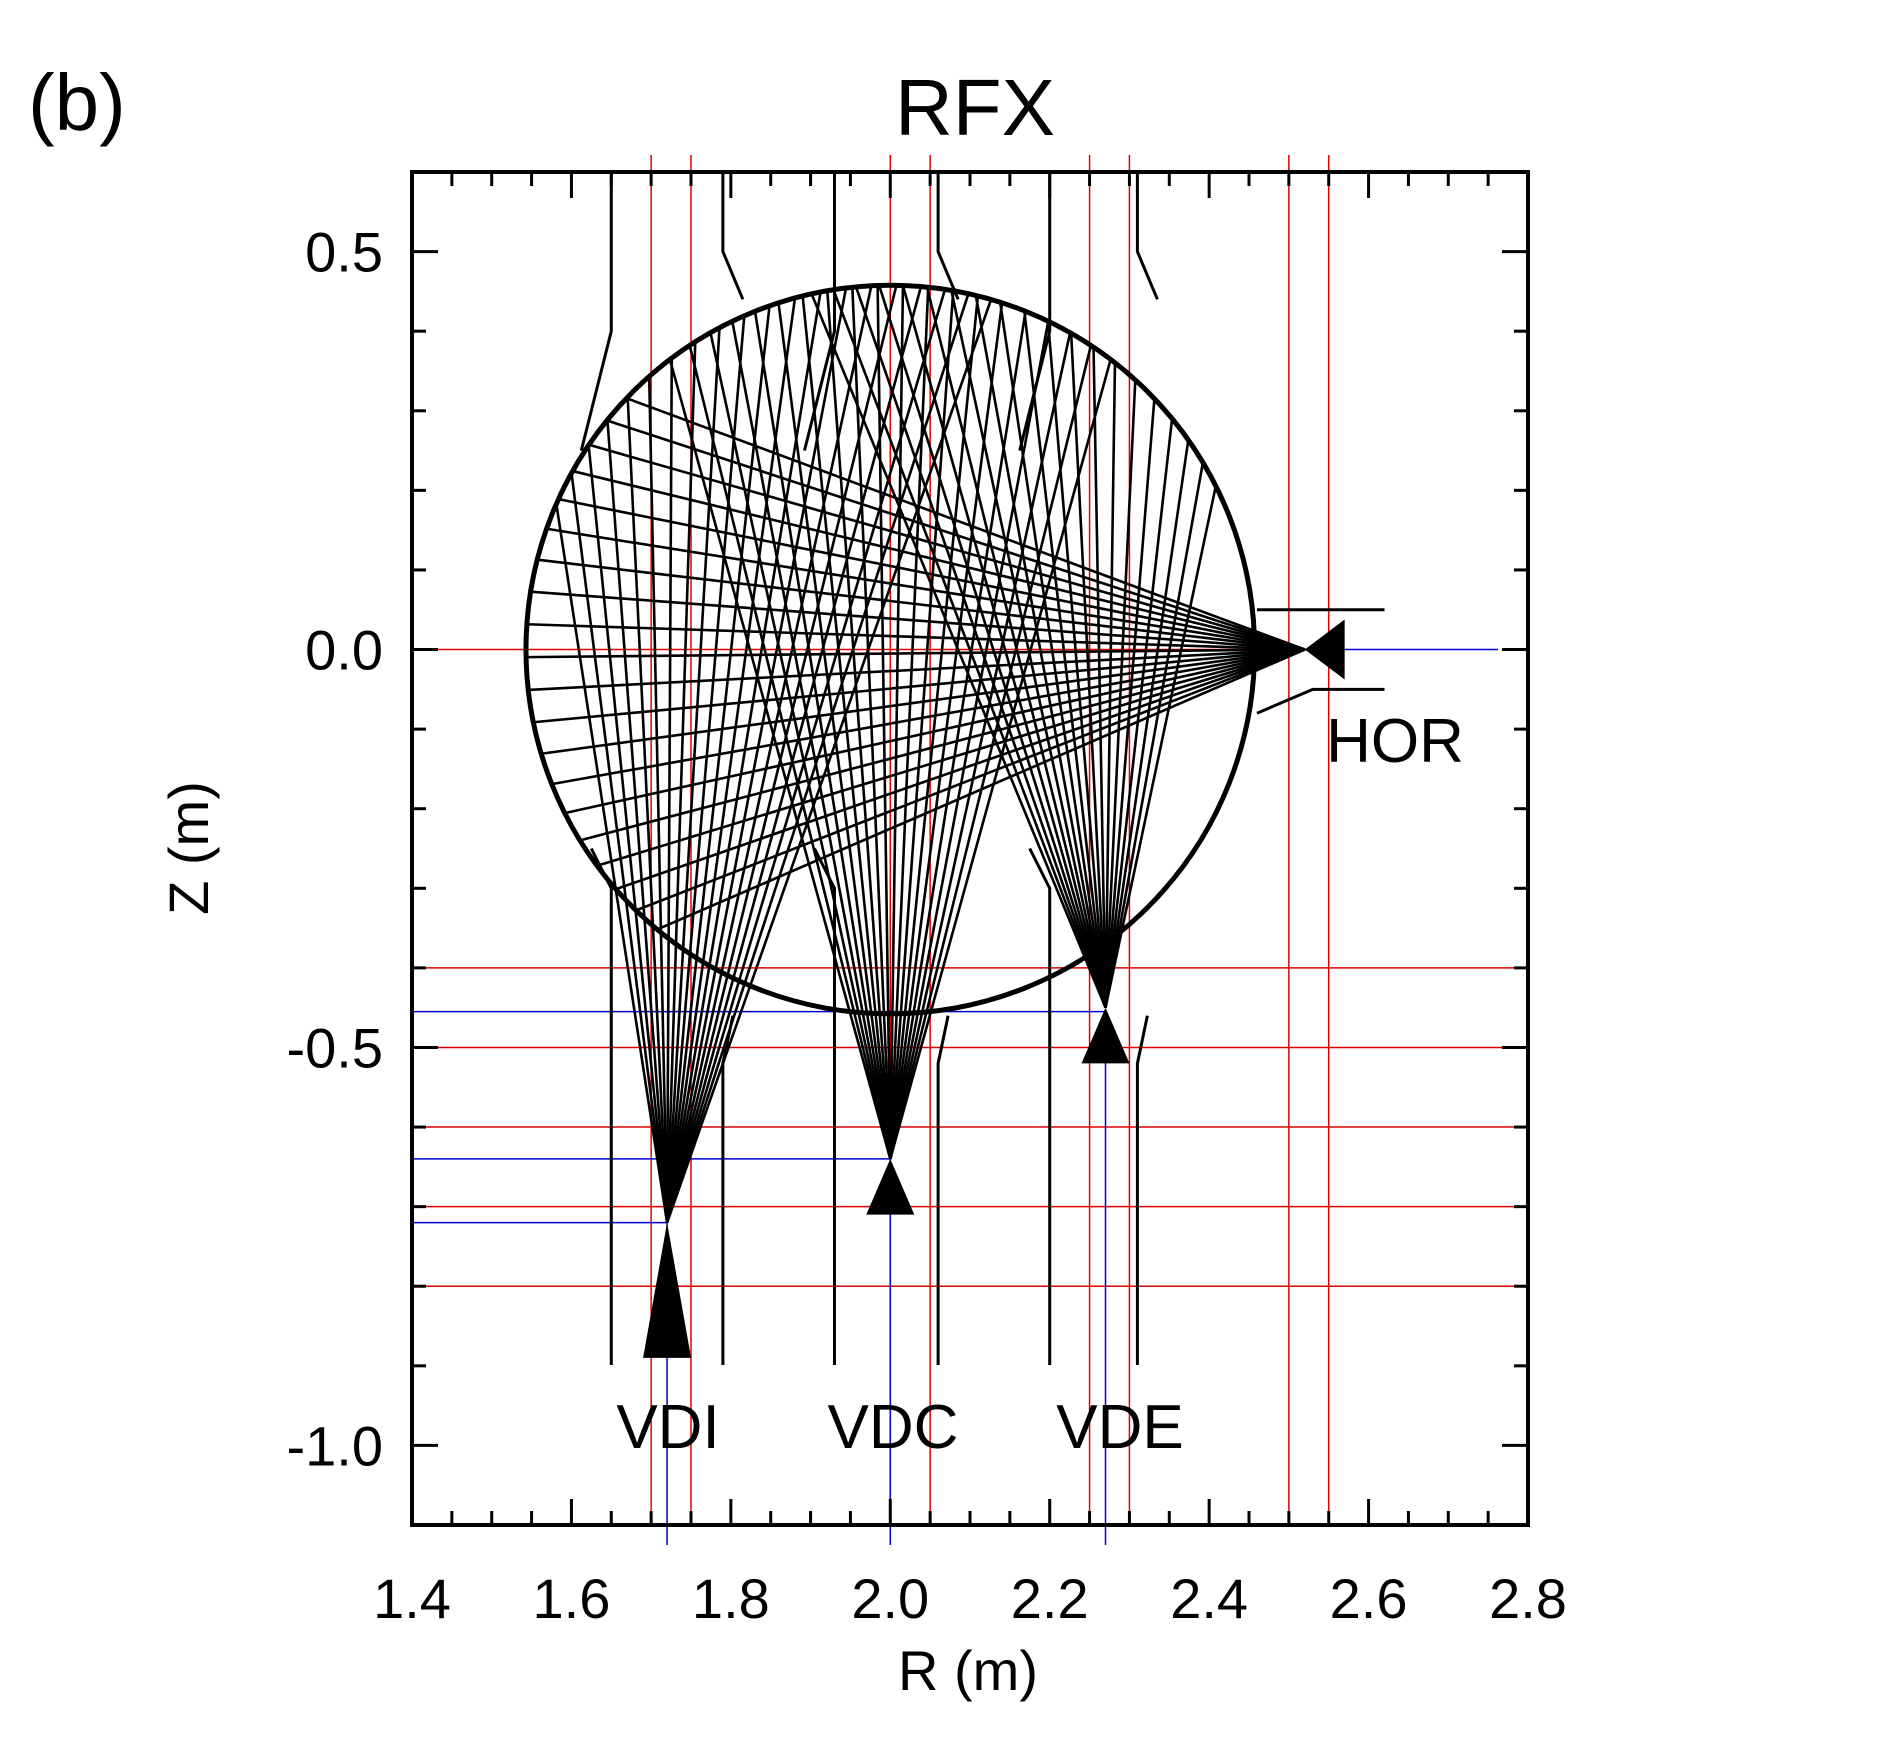  What do you see at coordinates (667, 1427) in the screenshot?
I see `camera-label-vdi: VDI` at bounding box center [667, 1427].